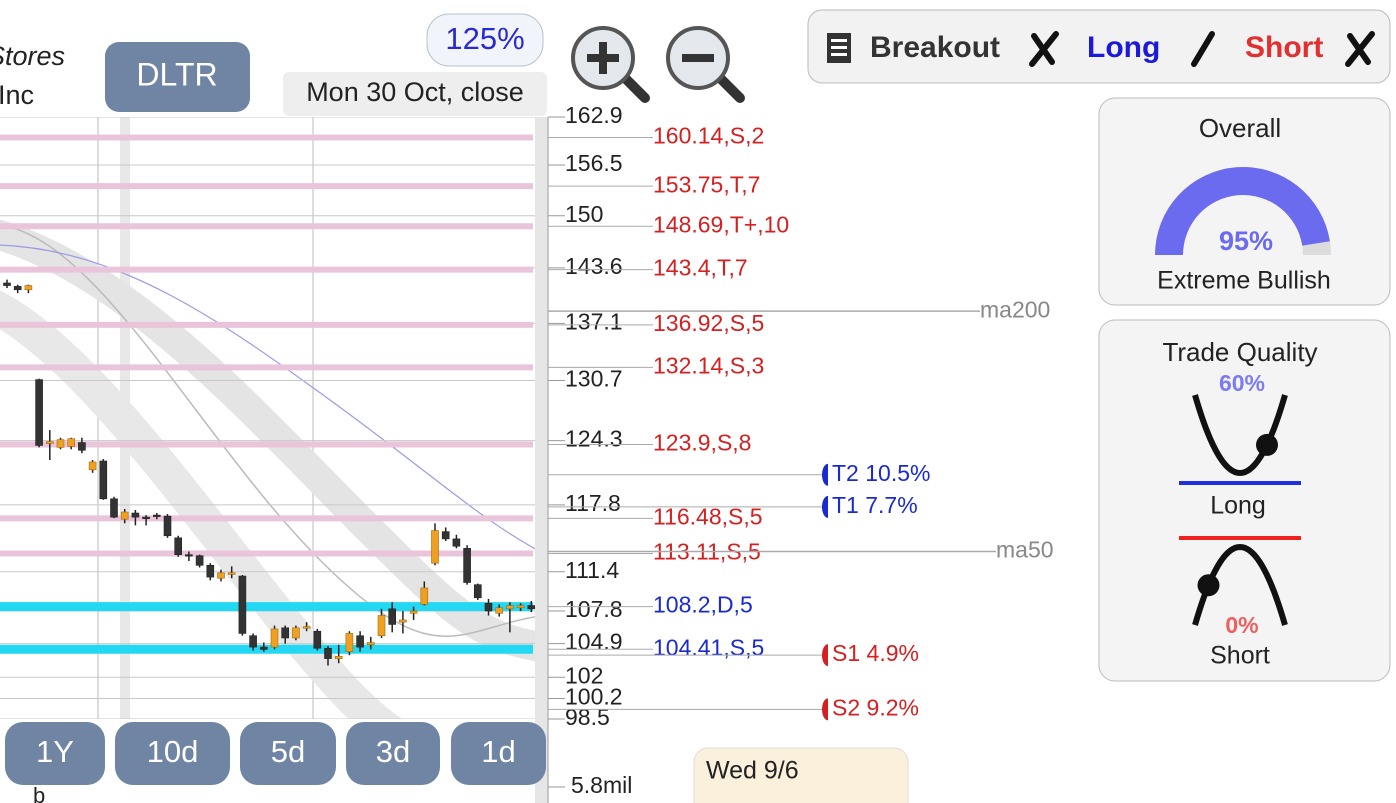 The height and width of the screenshot is (803, 1396). Describe the element at coordinates (594, 321) in the screenshot. I see `y-tick-label: 137.1` at that location.